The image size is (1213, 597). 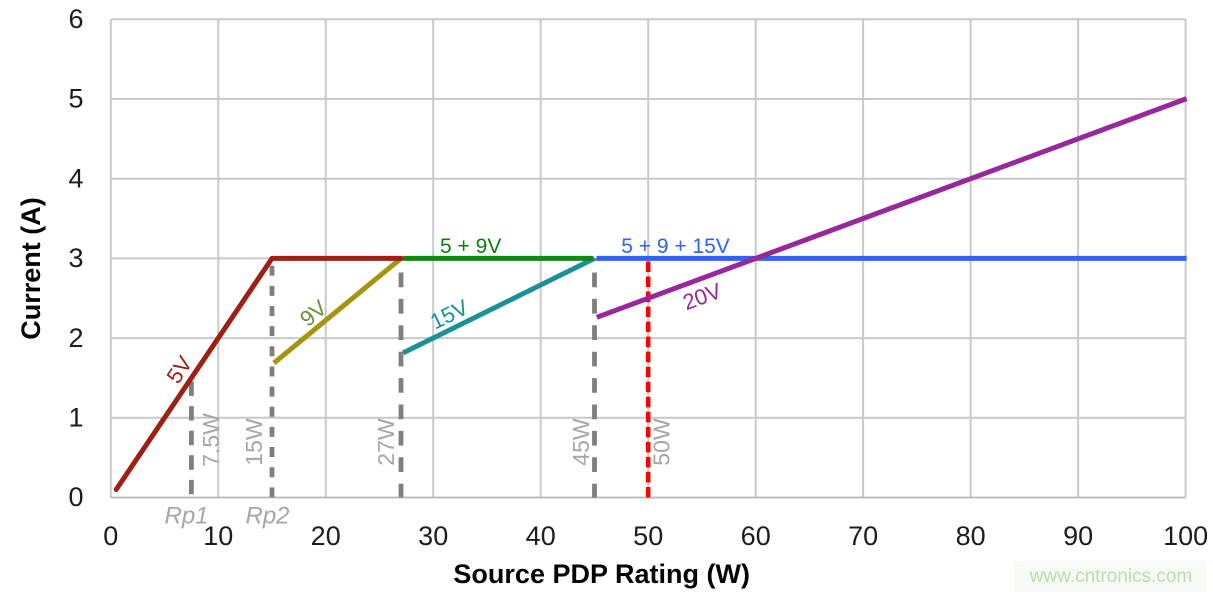 I want to click on svg-text: 80, so click(x=971, y=536).